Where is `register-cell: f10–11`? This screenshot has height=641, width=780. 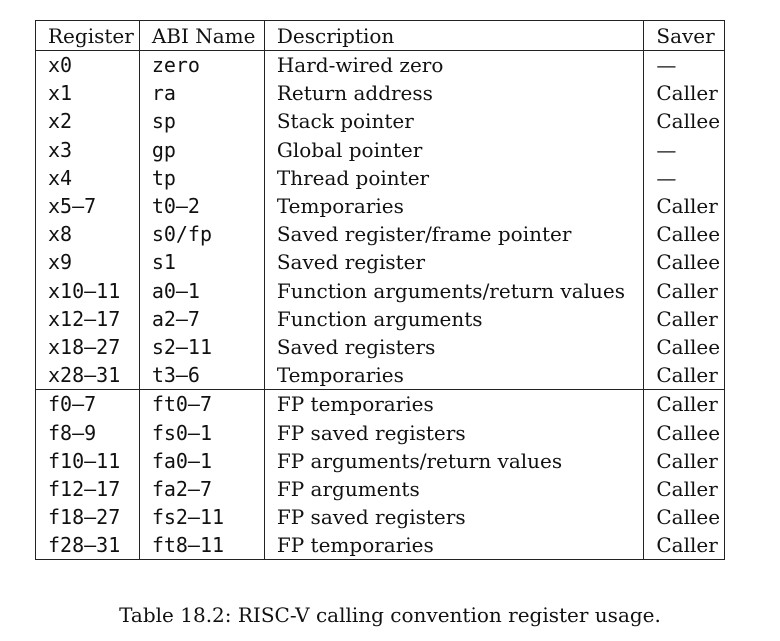
register-cell: f10–11 is located at coordinates (87, 460).